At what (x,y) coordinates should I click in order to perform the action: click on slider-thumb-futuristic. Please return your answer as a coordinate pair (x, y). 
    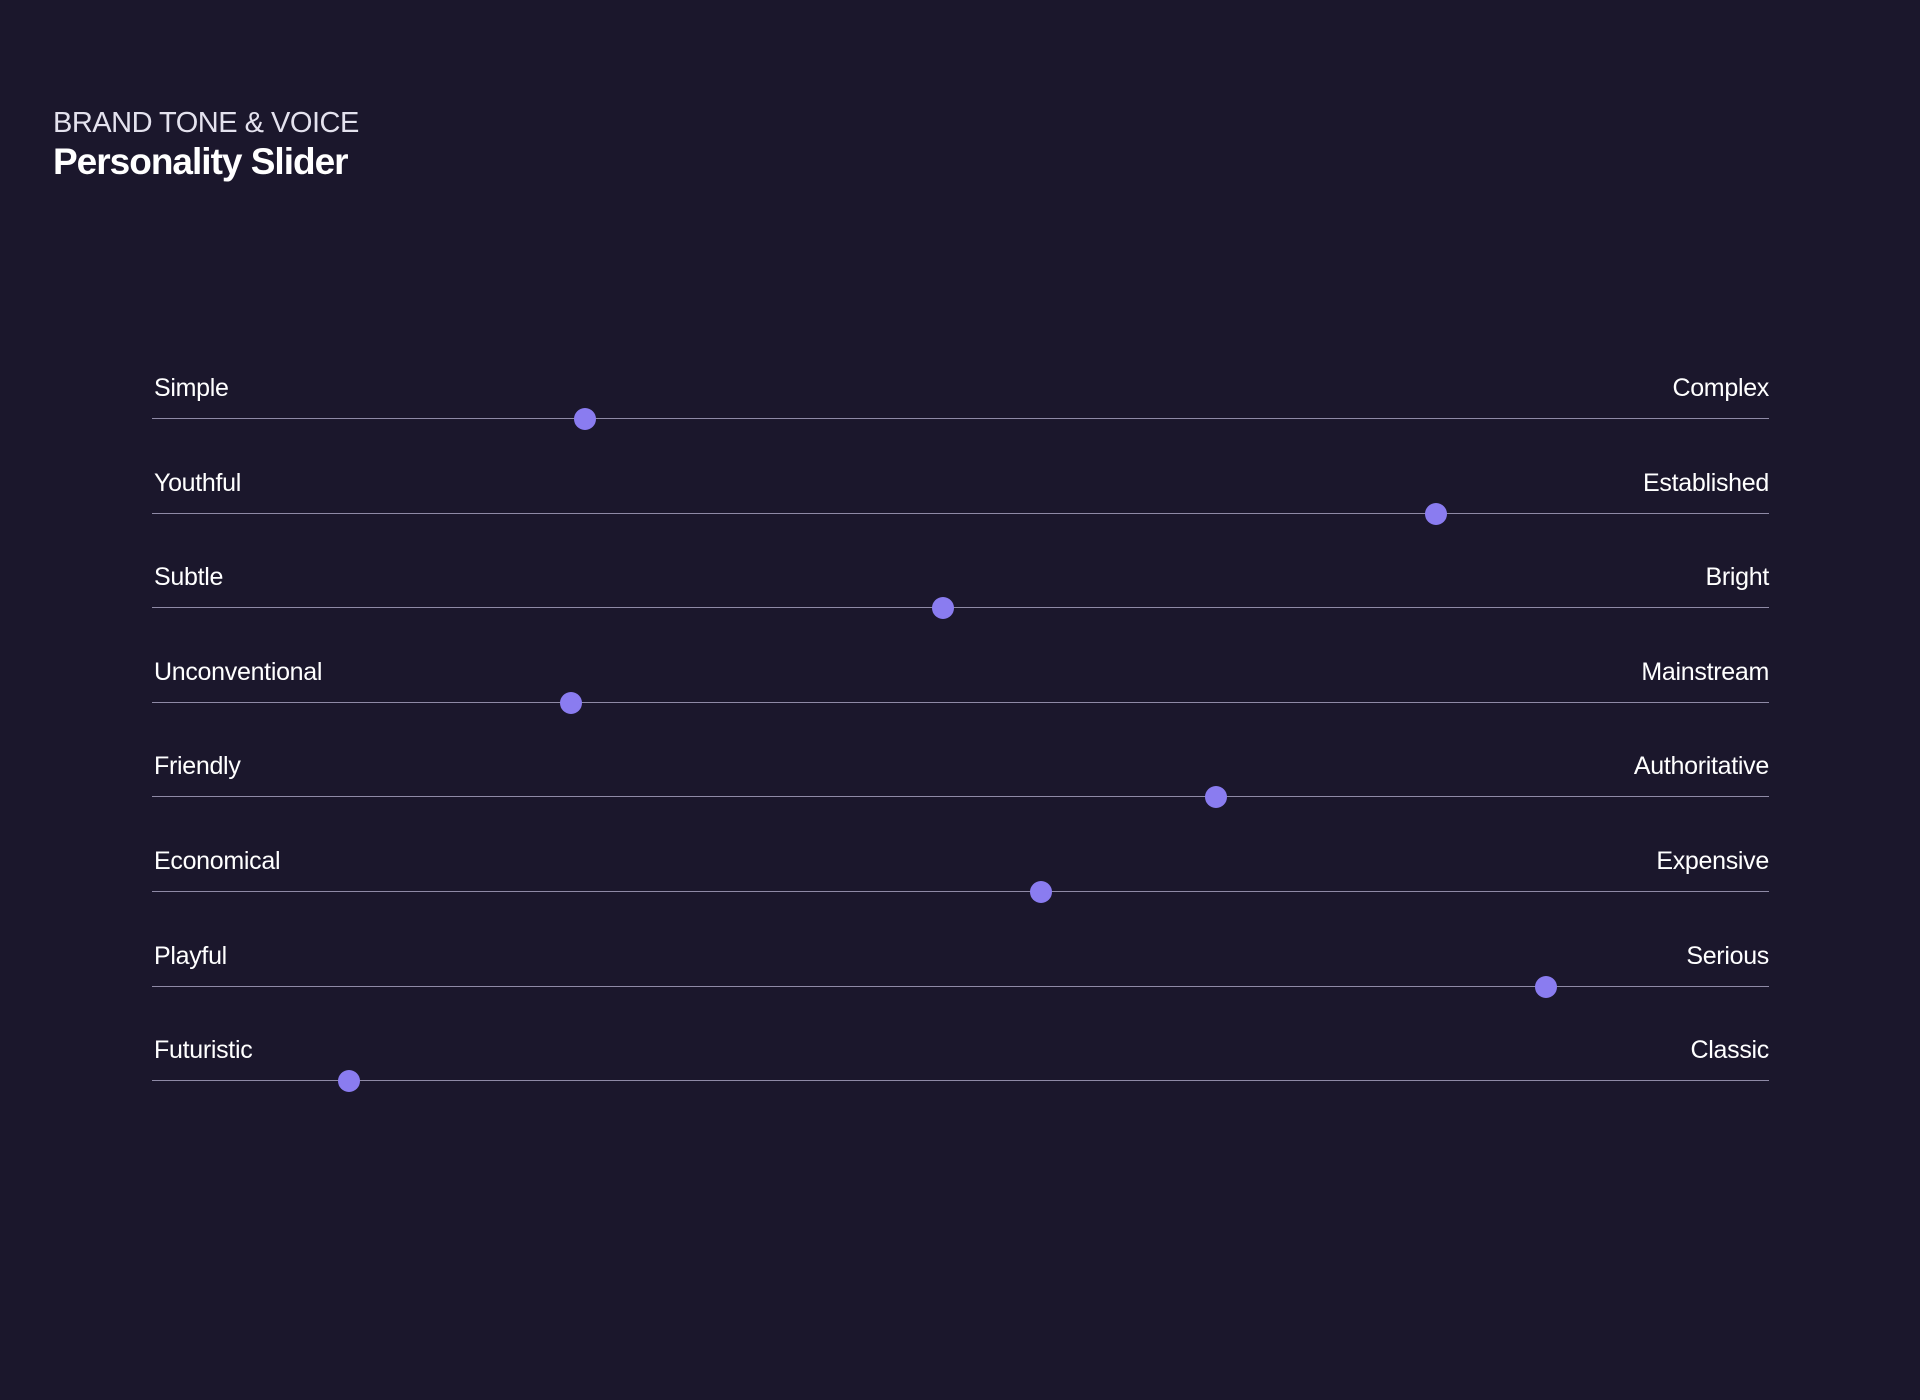
    Looking at the image, I should click on (349, 1081).